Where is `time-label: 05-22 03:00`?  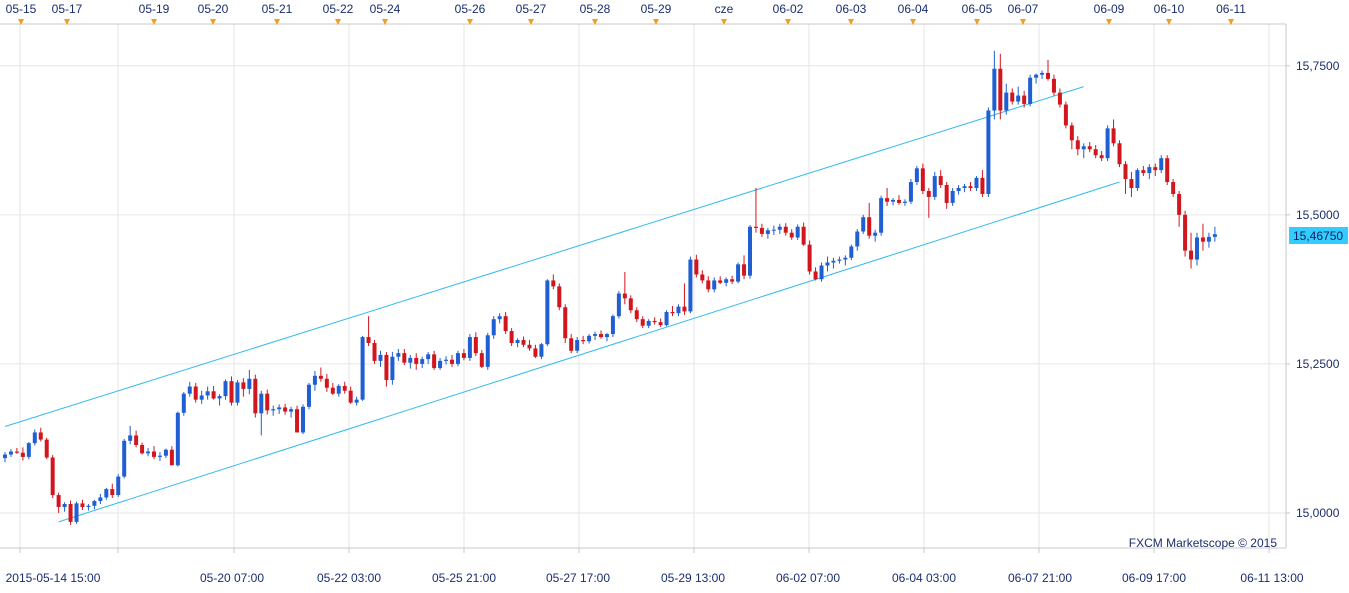
time-label: 05-22 03:00 is located at coordinates (349, 578).